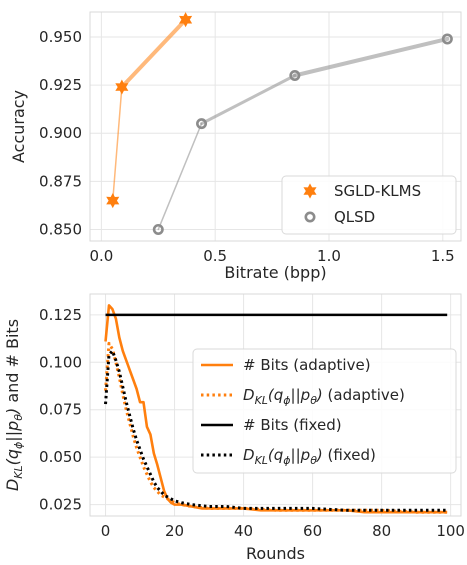 This screenshot has width=467, height=565. I want to click on legend-entry-kl-fixed: DKL(qϕ||pθ) (fixed), so click(309, 456).